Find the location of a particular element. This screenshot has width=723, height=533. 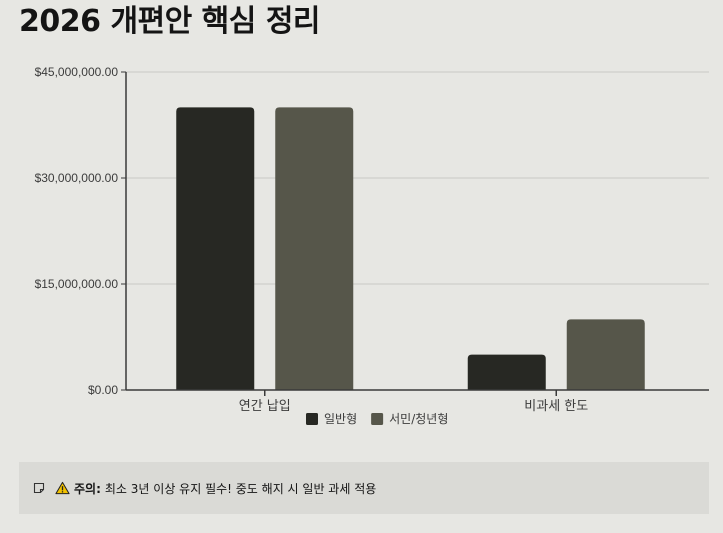

note-icon is located at coordinates (39, 488).